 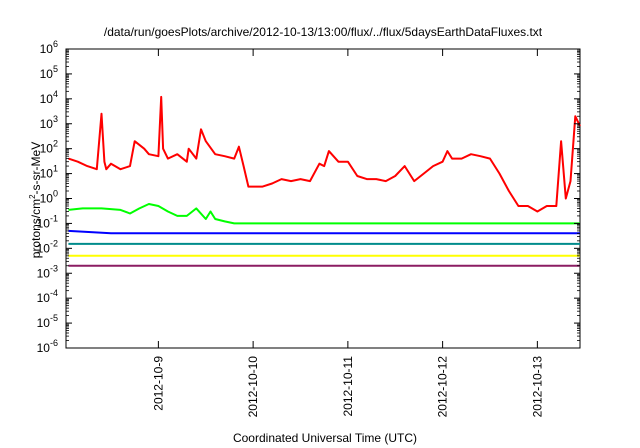 I want to click on x-axis-label: Coordinated Universal Time (UTC), so click(x=325, y=438).